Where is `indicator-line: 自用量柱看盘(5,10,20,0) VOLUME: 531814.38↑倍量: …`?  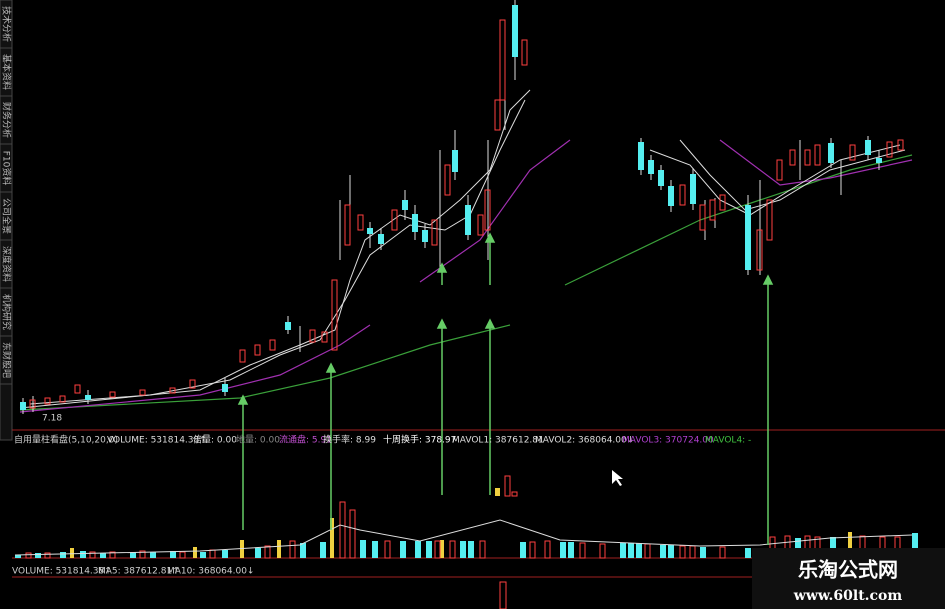
indicator-line: 自用量柱看盘(5,10,20,0) VOLUME: 531814.38↑倍量: … is located at coordinates (382, 440).